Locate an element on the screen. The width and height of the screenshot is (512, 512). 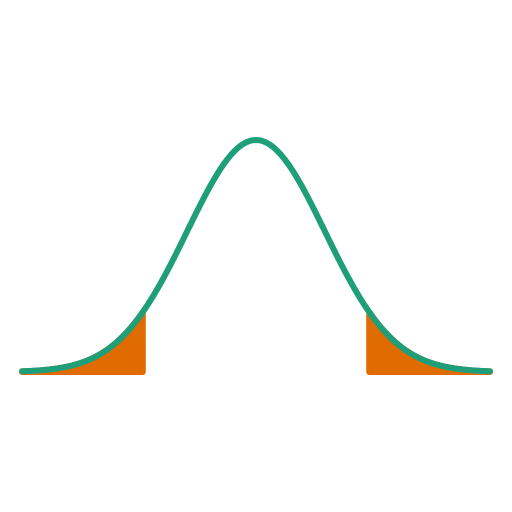
tail-layer is located at coordinates (256, 342).